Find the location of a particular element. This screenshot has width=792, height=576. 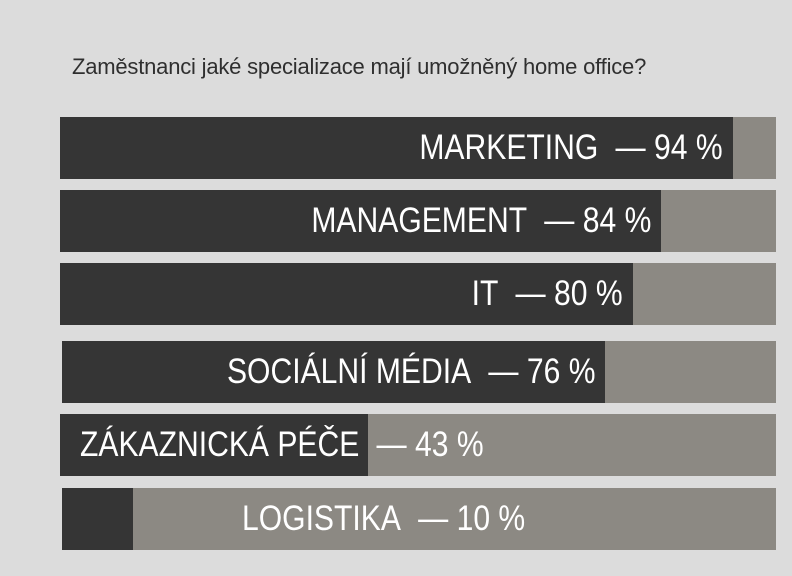

category-label: MANAGEMENT is located at coordinates (419, 220).